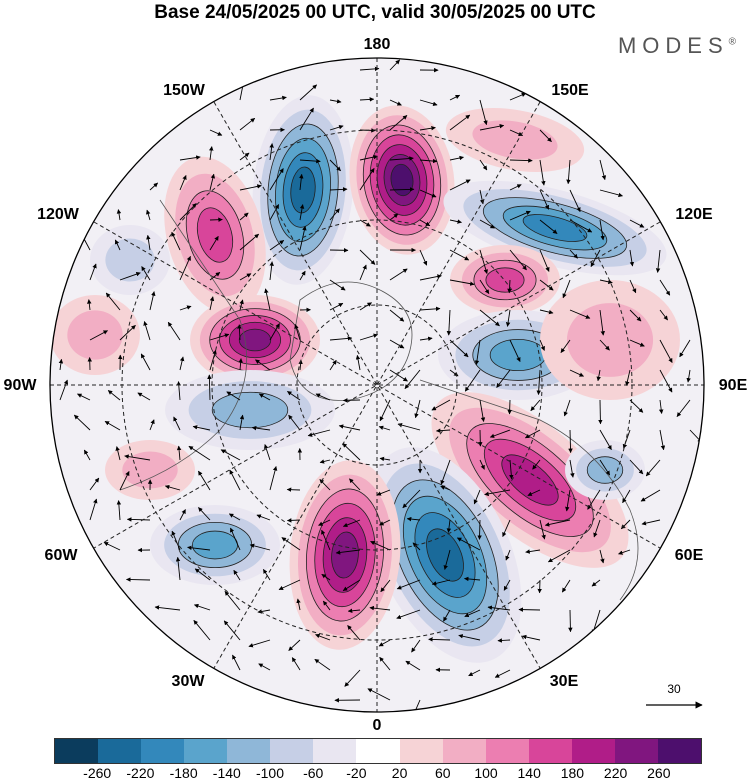 The image size is (750, 783). What do you see at coordinates (20, 385) in the screenshot?
I see `lon-label-90w: 90W` at bounding box center [20, 385].